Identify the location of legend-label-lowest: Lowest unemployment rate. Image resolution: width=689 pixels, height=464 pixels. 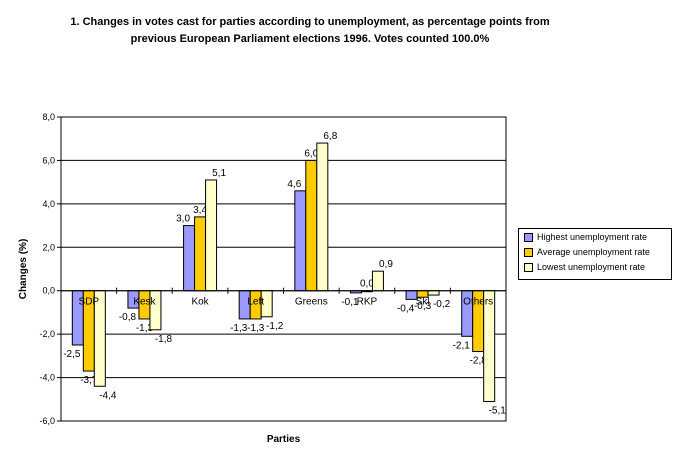
(591, 267).